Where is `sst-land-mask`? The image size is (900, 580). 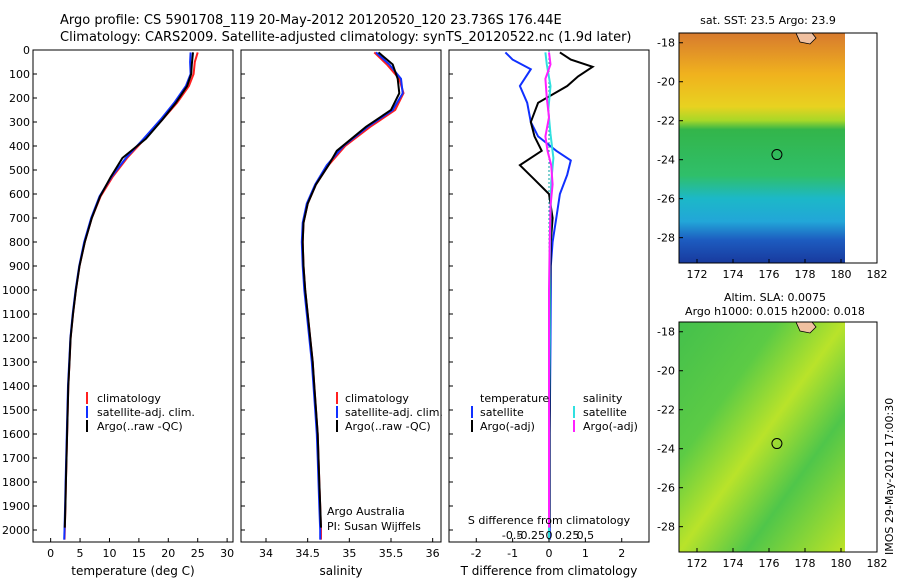 sst-land-mask is located at coordinates (861, 148).